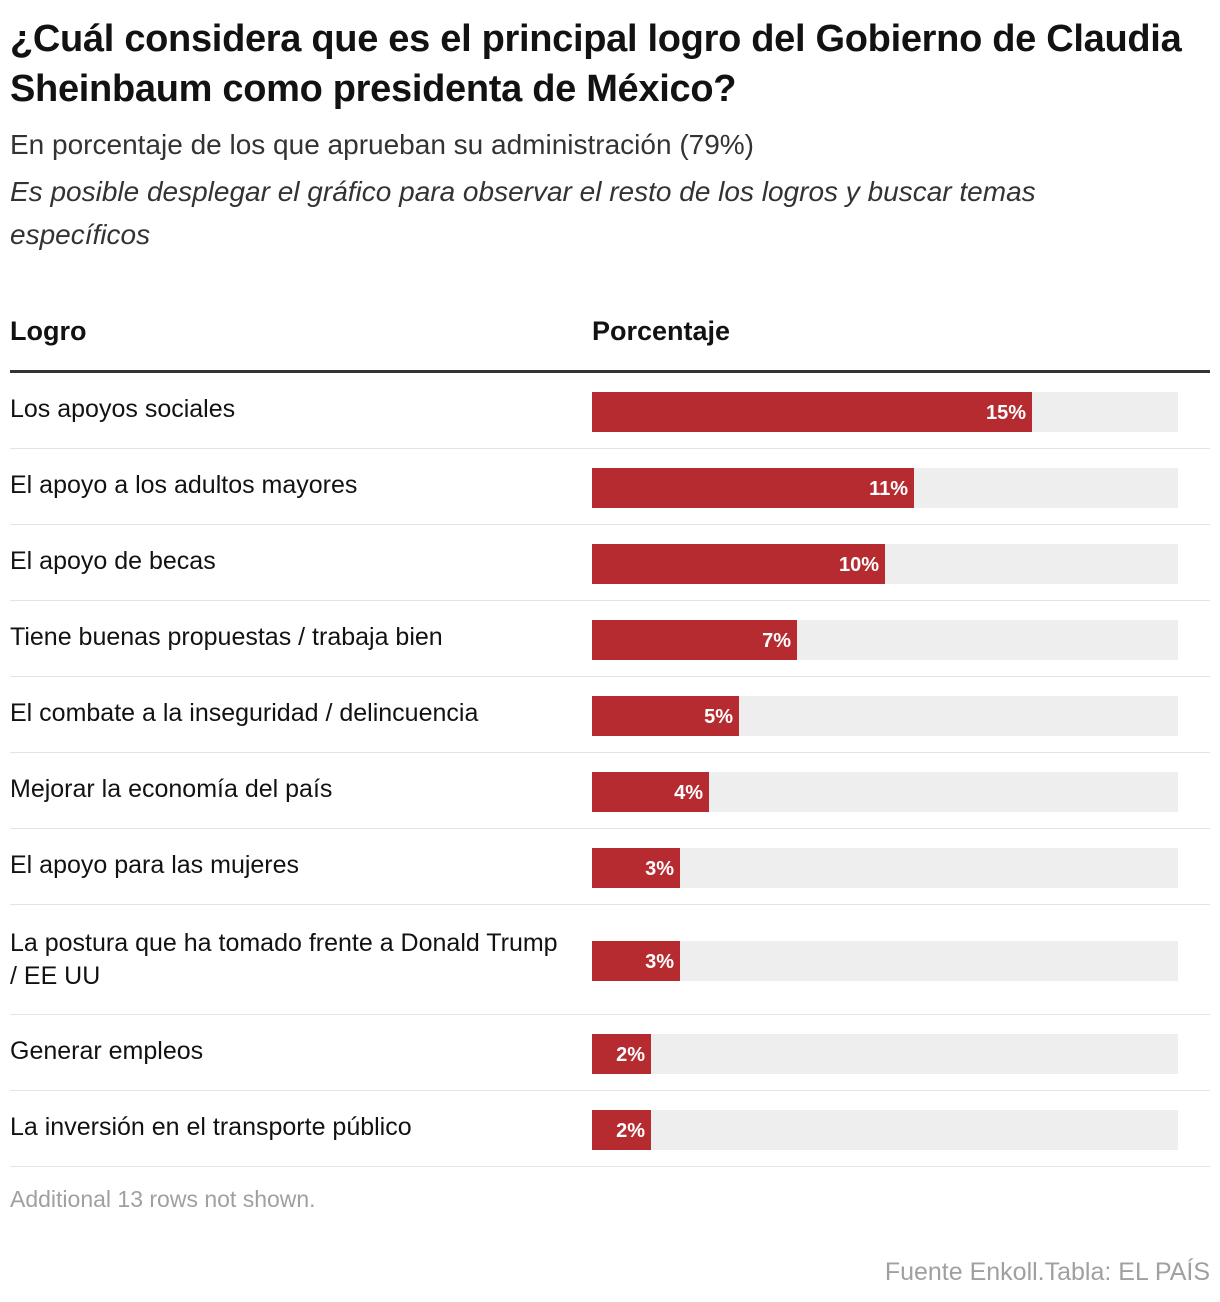 The width and height of the screenshot is (1220, 1302). I want to click on bar: 4%, so click(650, 792).